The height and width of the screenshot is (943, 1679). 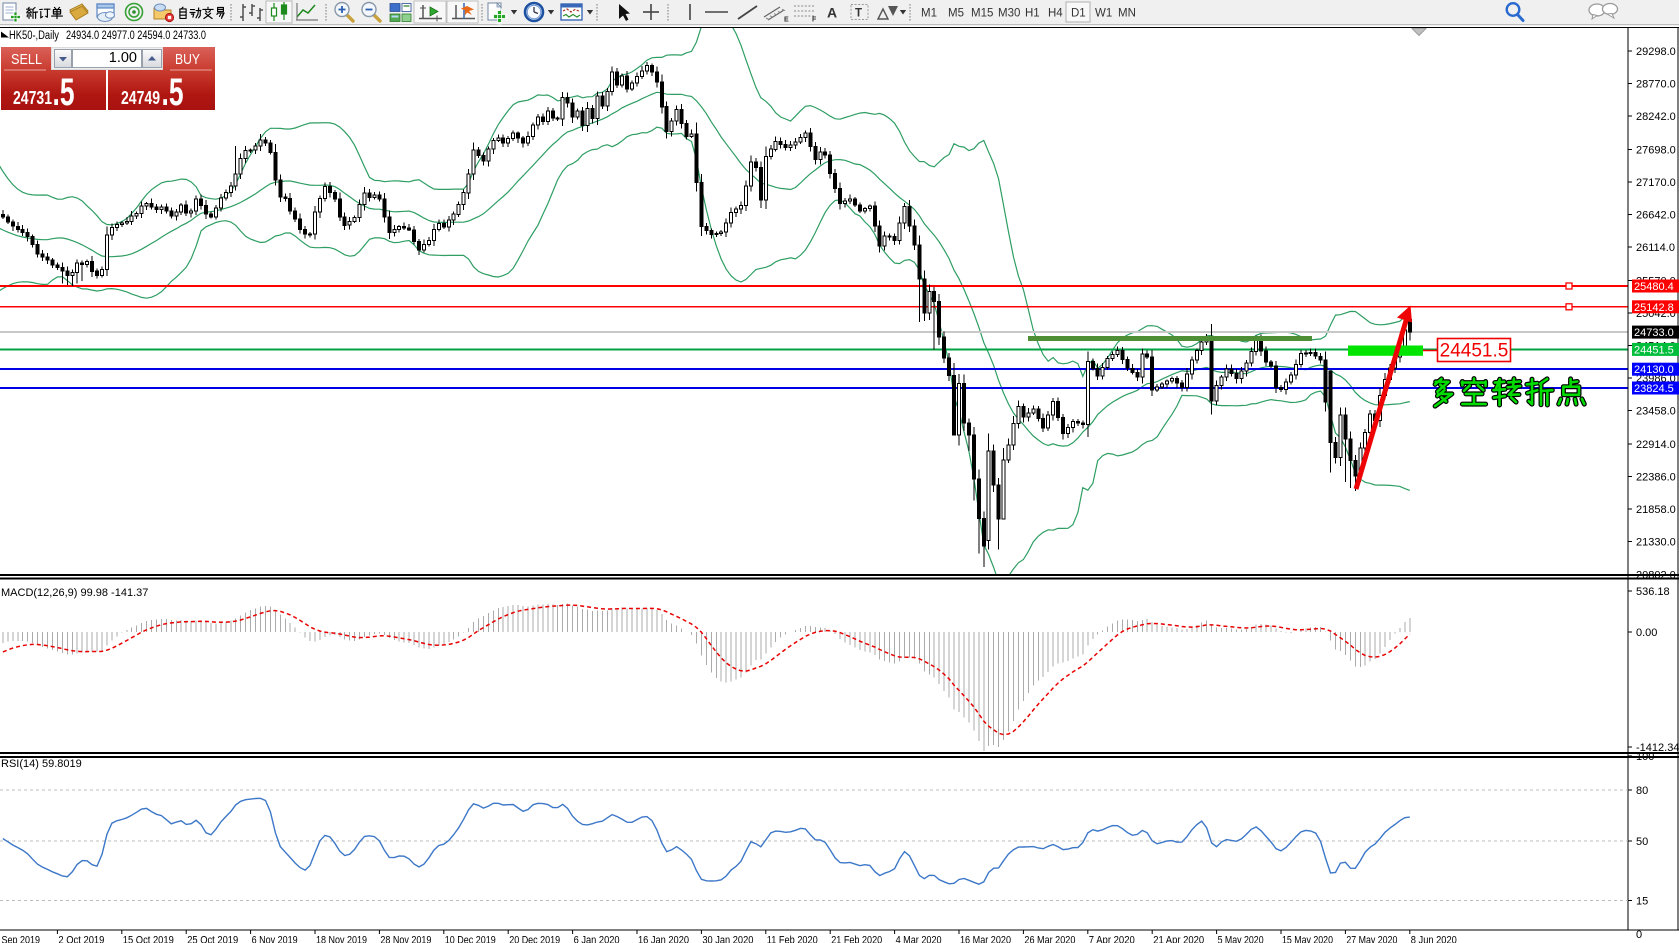 What do you see at coordinates (470, 939) in the screenshot?
I see `svg-text: 10 Dec 2019` at bounding box center [470, 939].